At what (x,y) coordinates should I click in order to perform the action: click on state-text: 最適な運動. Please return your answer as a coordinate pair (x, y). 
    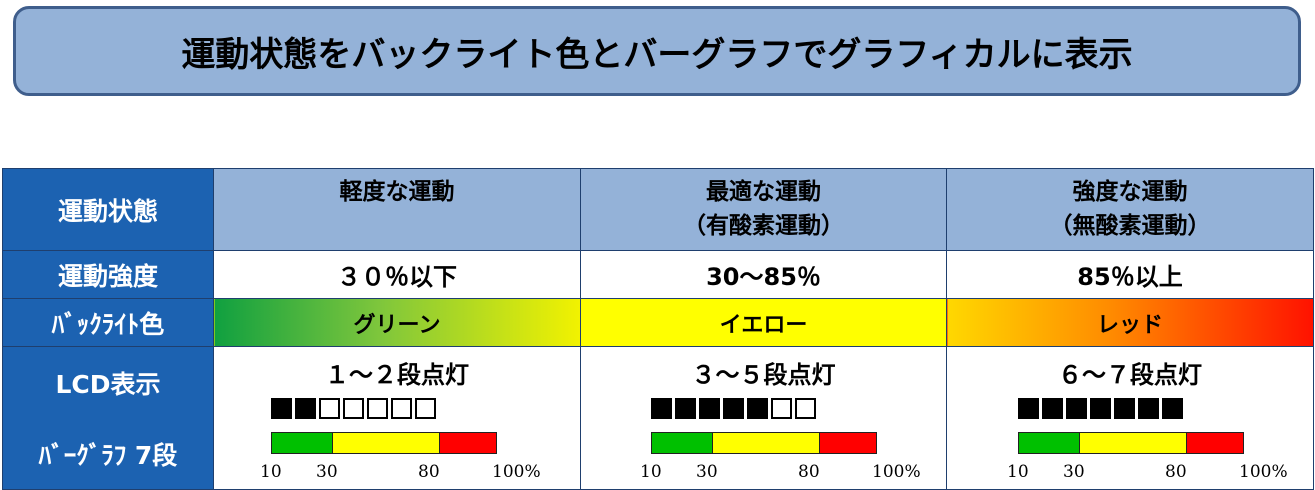
    Looking at the image, I should click on (763, 192).